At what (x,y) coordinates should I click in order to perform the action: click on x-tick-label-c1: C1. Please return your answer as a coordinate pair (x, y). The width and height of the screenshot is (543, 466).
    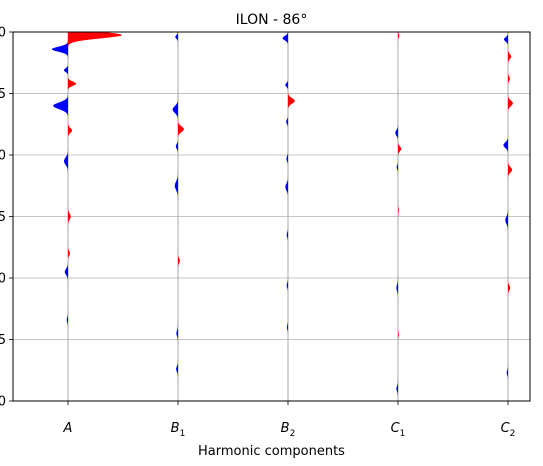
    Looking at the image, I should click on (398, 430).